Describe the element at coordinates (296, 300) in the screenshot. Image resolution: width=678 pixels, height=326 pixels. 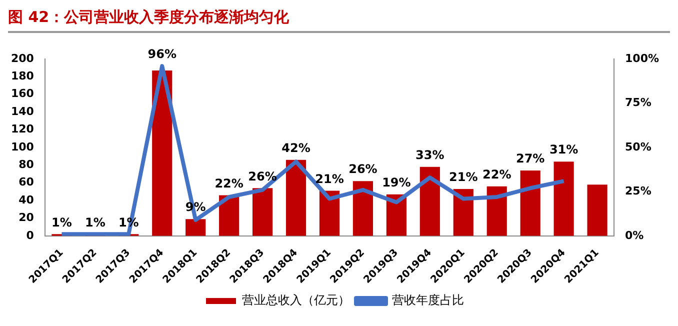
I see `legend-label: 营业总收入（亿元）` at that location.